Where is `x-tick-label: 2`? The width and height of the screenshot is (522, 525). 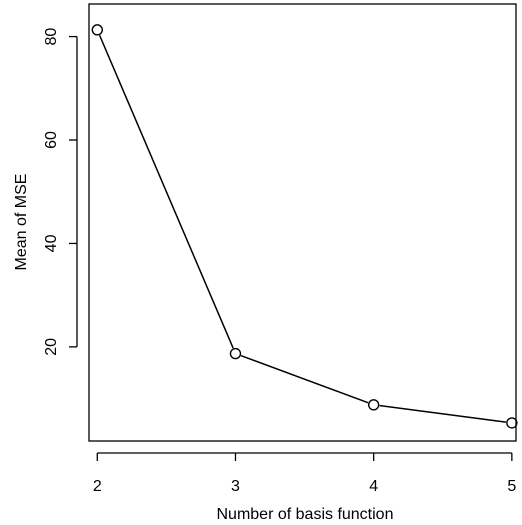 x-tick-label: 2 is located at coordinates (97, 486).